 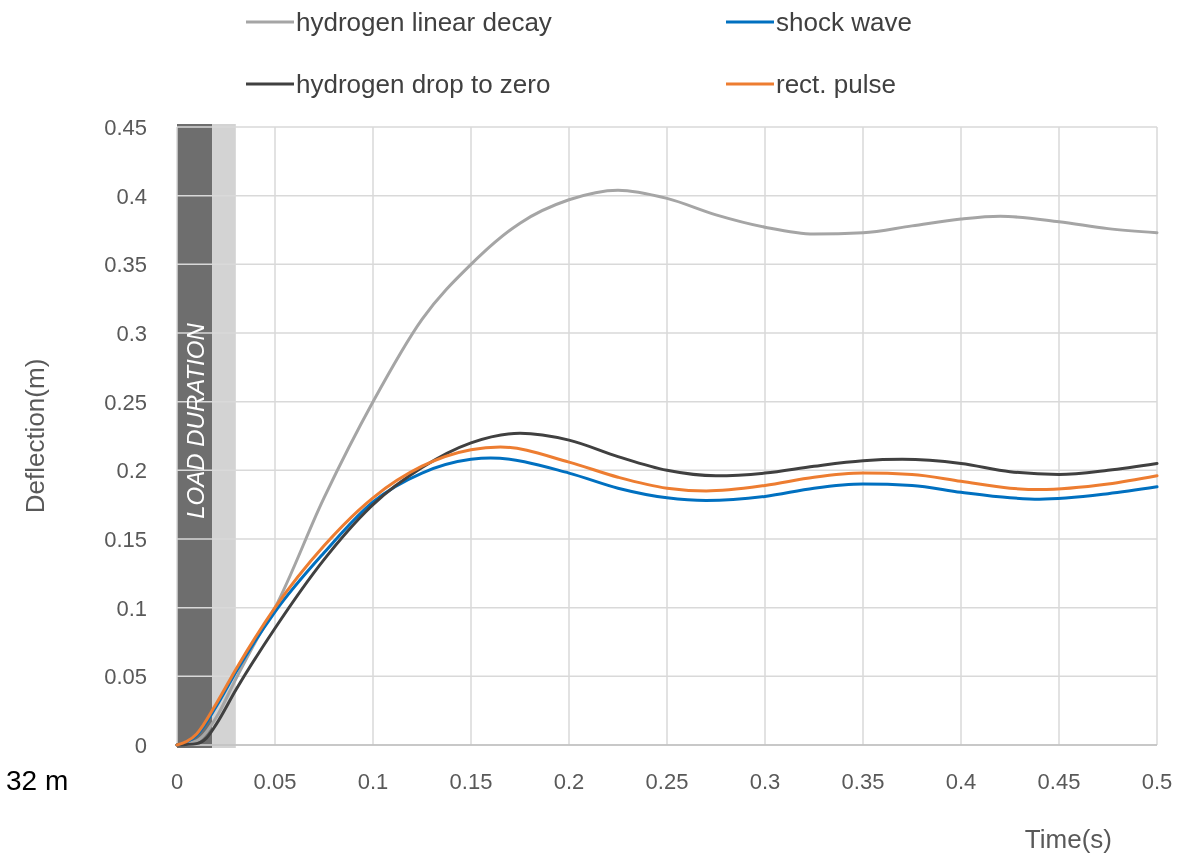 I want to click on legend-label: rect. pulse, so click(x=836, y=84).